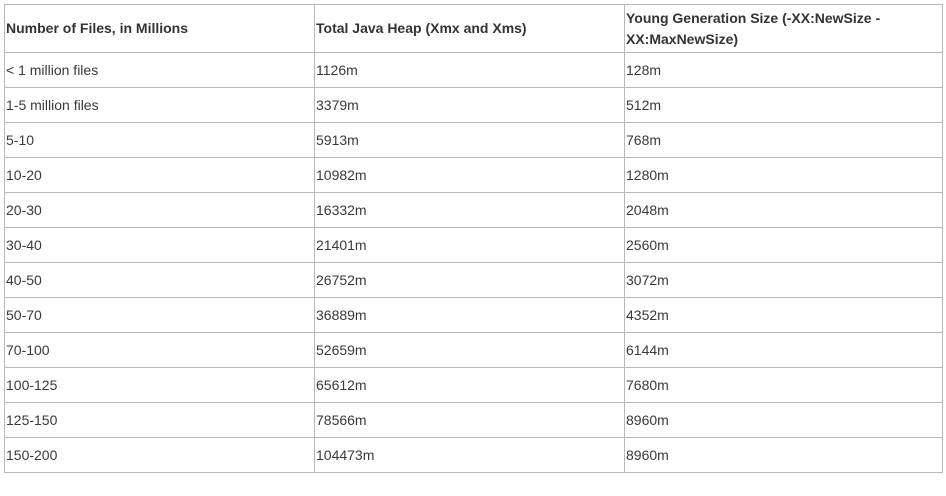 This screenshot has width=946, height=496. I want to click on table-row: 50-70 36889m 4352m, so click(473, 315).